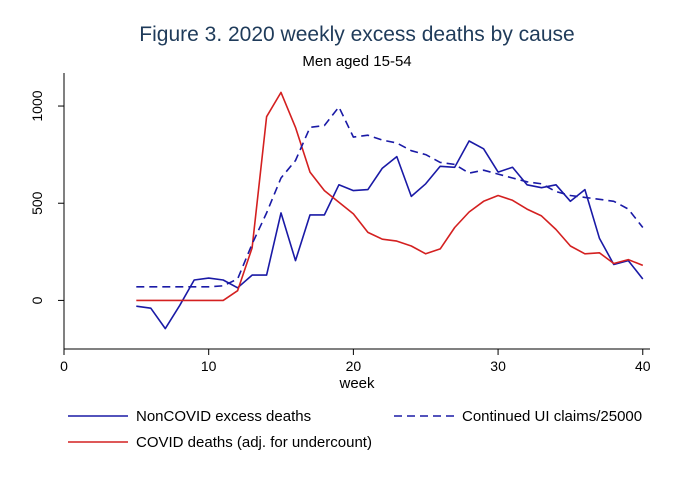 This screenshot has height=479, width=691. I want to click on y-tick-label: 500, so click(37, 203).